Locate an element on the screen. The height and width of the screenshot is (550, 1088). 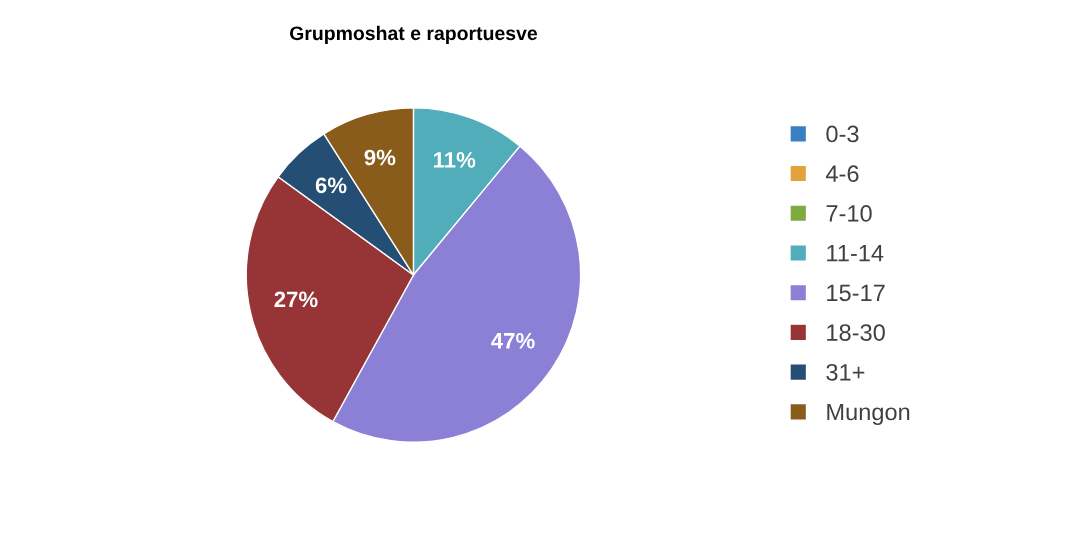
legend-label: 31+ is located at coordinates (845, 372).